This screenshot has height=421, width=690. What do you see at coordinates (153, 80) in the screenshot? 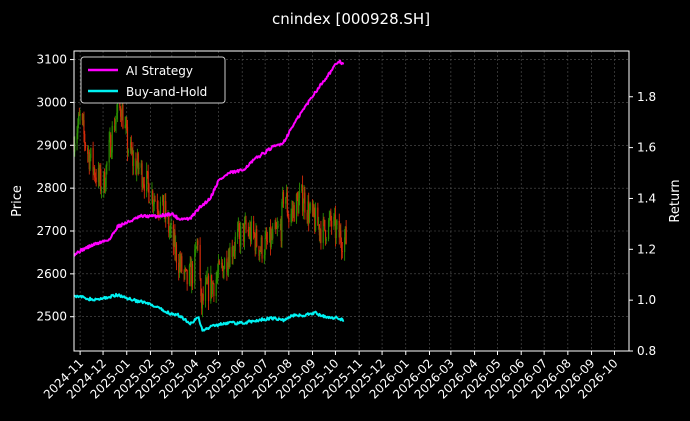
I see `legend: AI Strategy Buy-and-Hold` at bounding box center [153, 80].